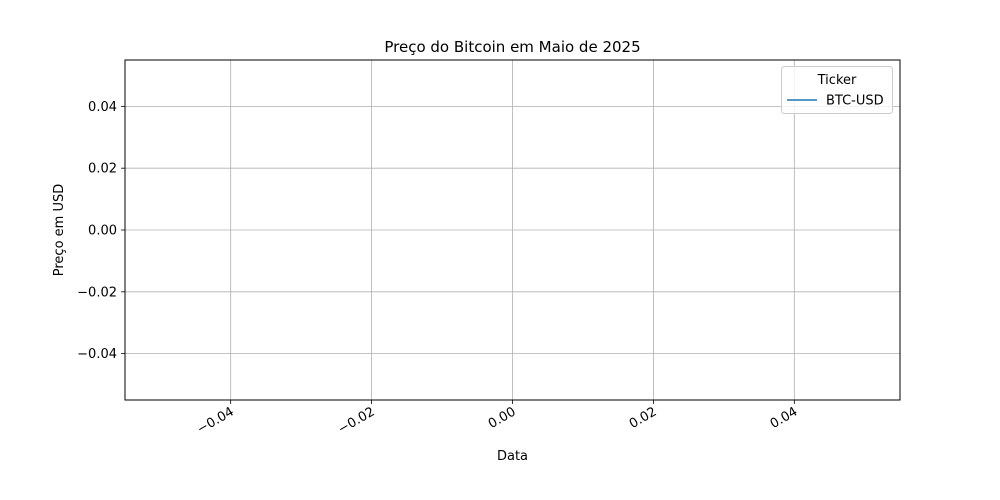 Image resolution: width=1000 pixels, height=500 pixels. What do you see at coordinates (97, 354) in the screenshot?
I see `y-tick-label: −0.04` at bounding box center [97, 354].